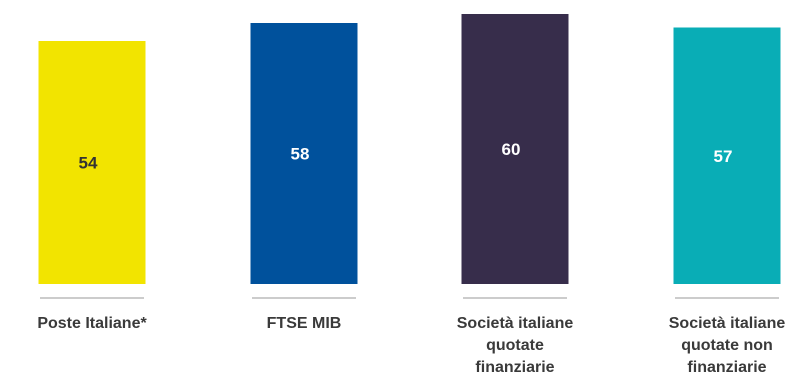 The height and width of the screenshot is (383, 804). I want to click on category-label: quotate, so click(515, 345).